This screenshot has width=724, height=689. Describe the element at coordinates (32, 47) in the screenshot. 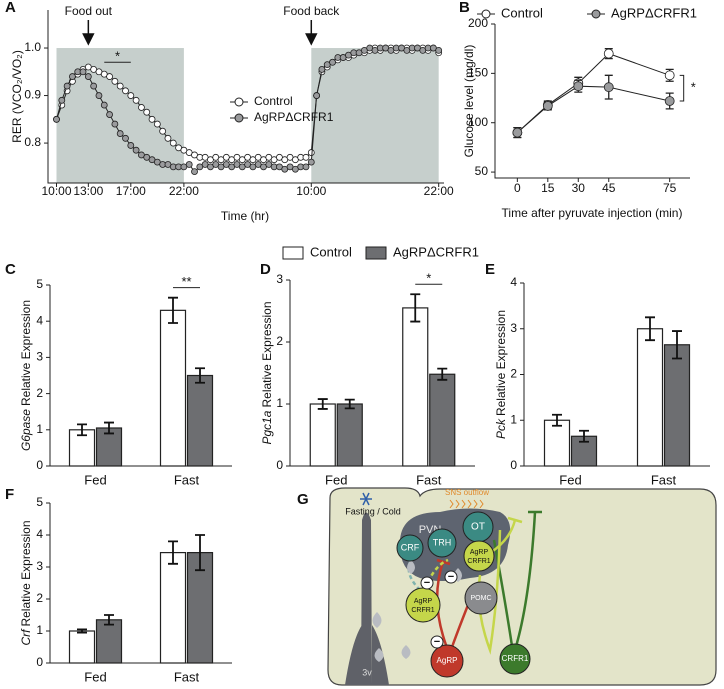

I see `y-tick-label: 1.0` at that location.